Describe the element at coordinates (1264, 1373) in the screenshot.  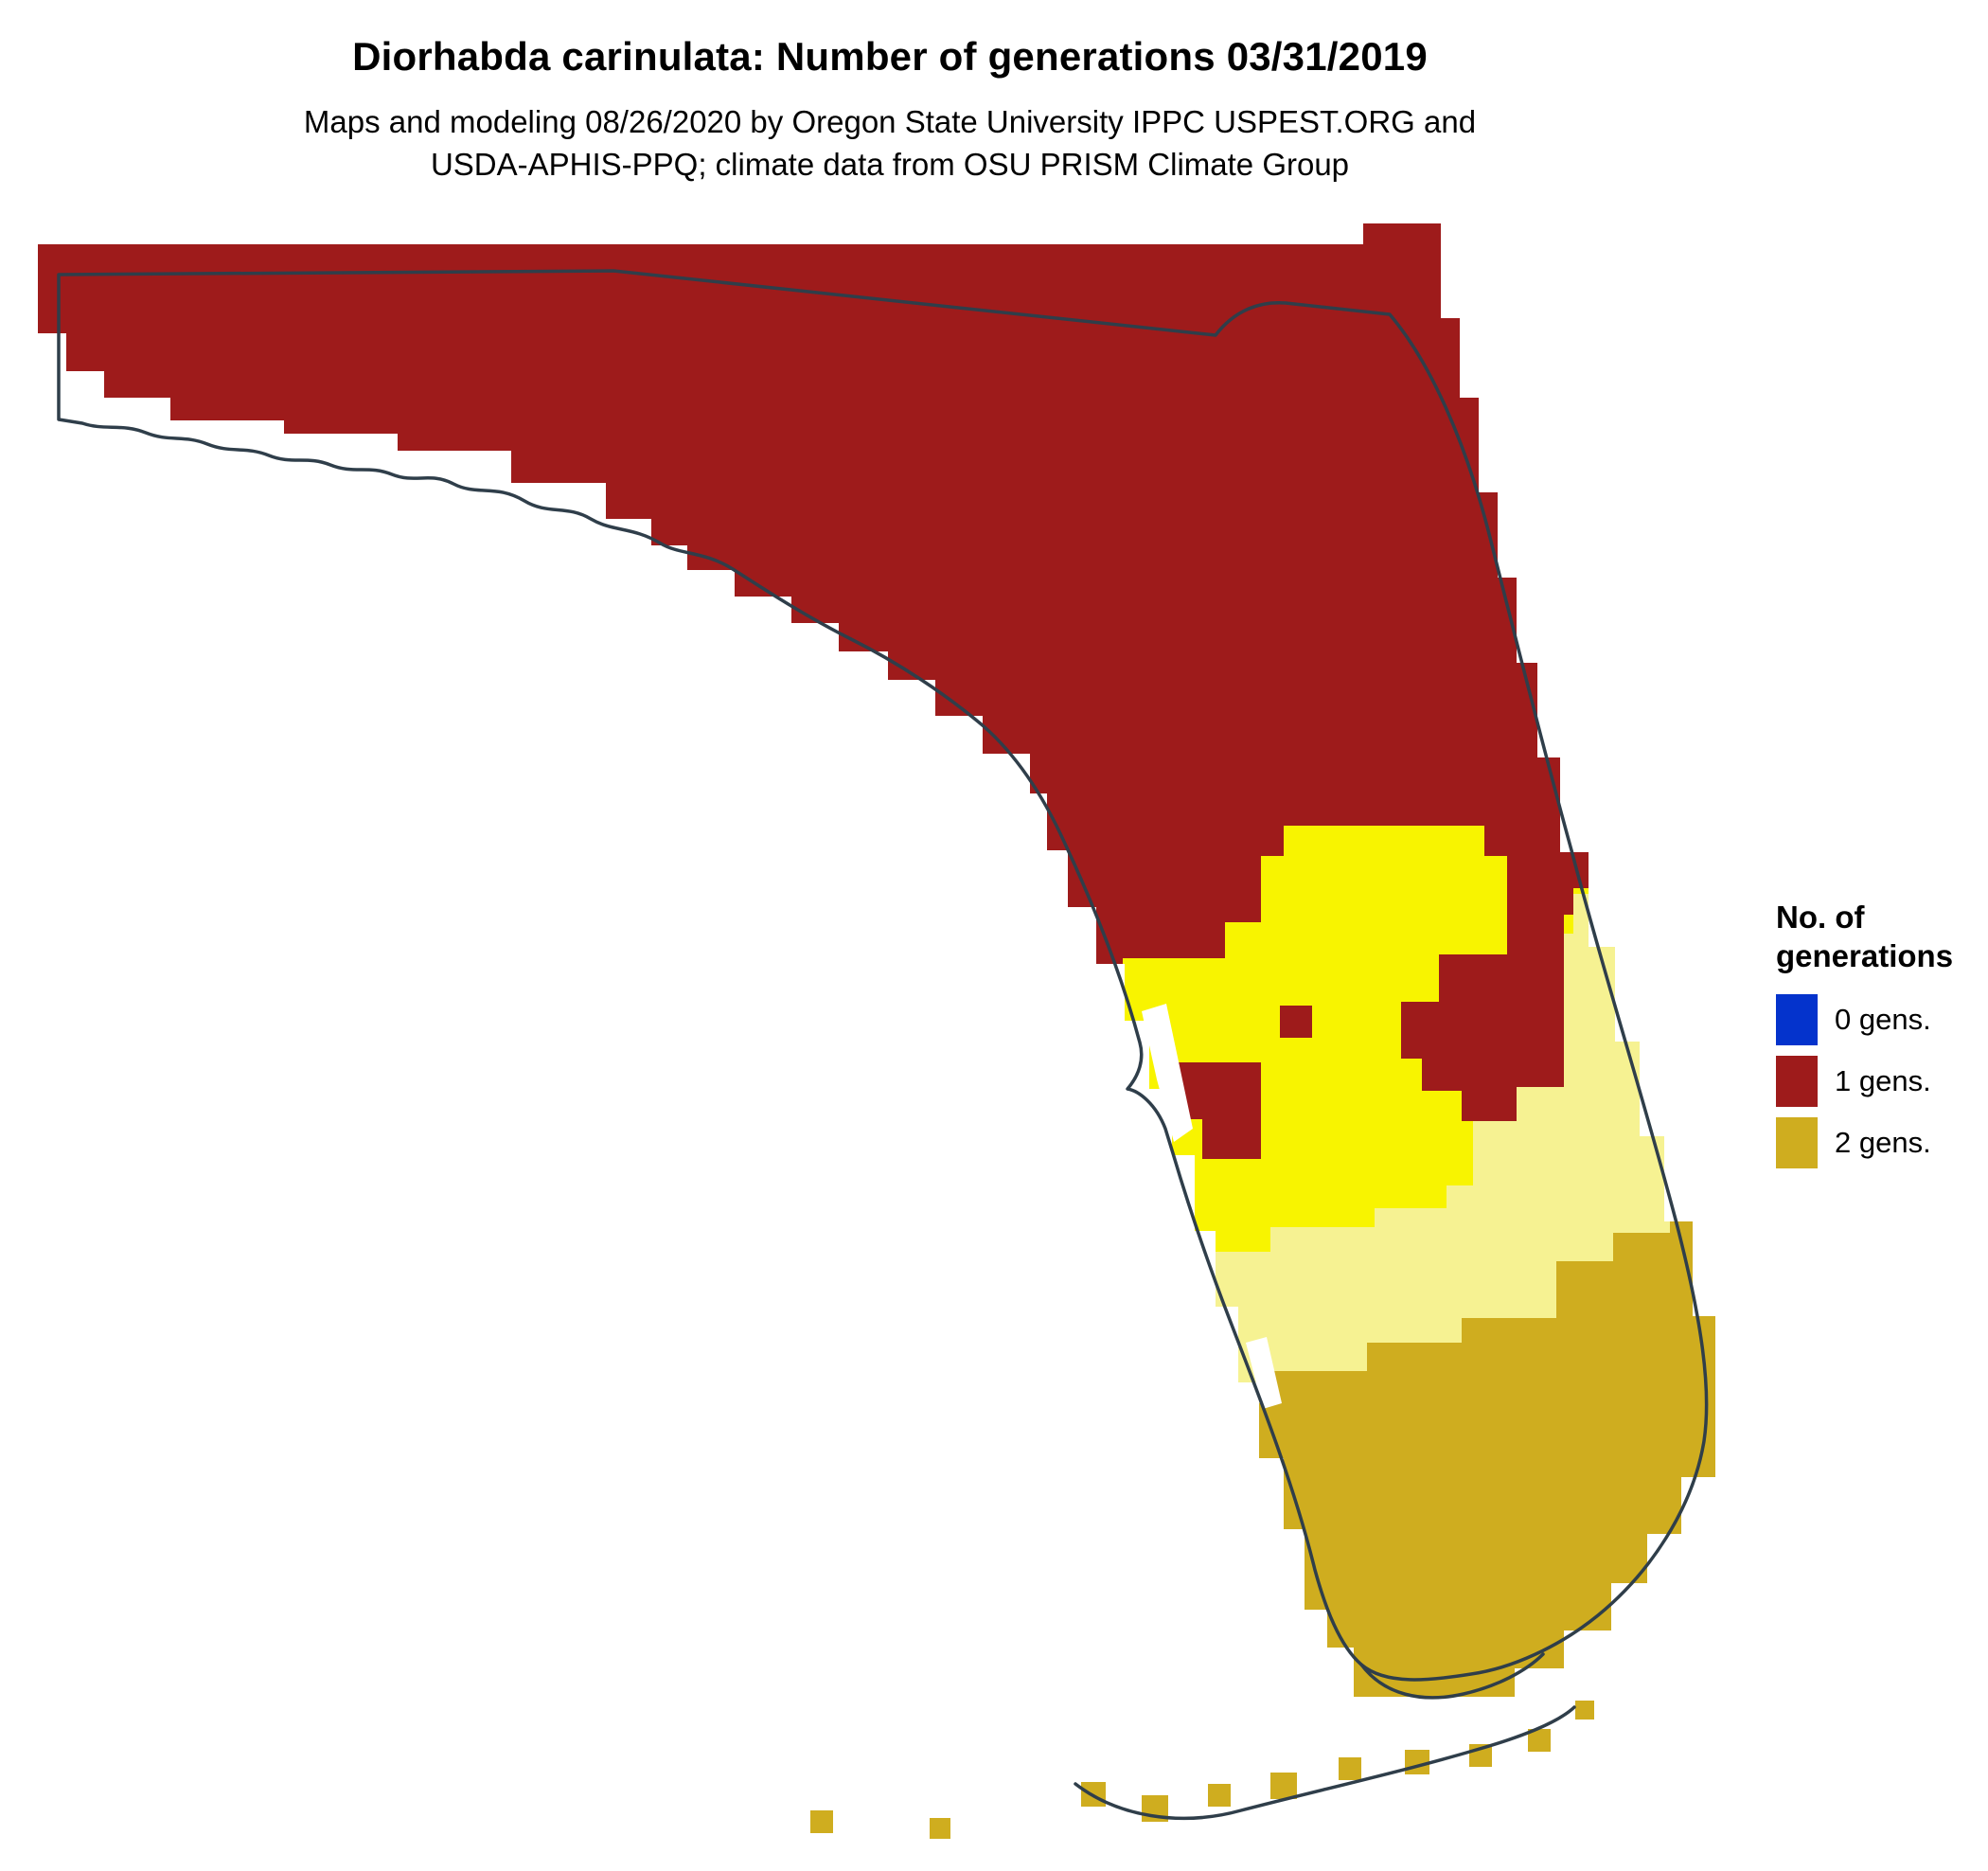
I see `charlotte-harbor-notch` at that location.